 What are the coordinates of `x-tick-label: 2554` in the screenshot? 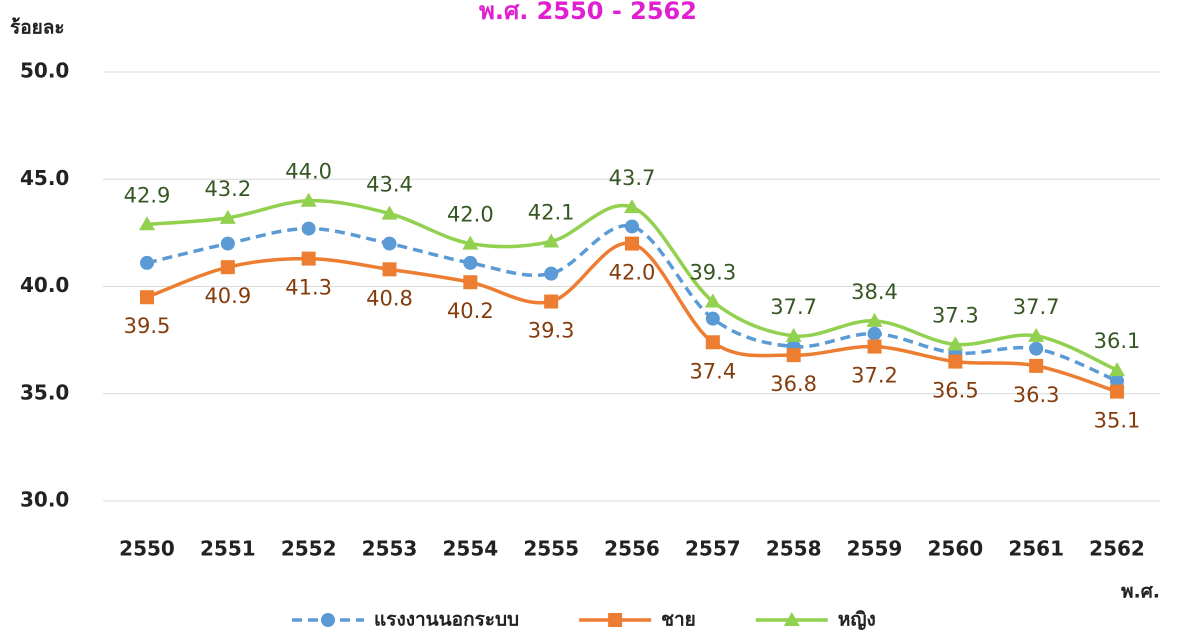 It's located at (470, 549).